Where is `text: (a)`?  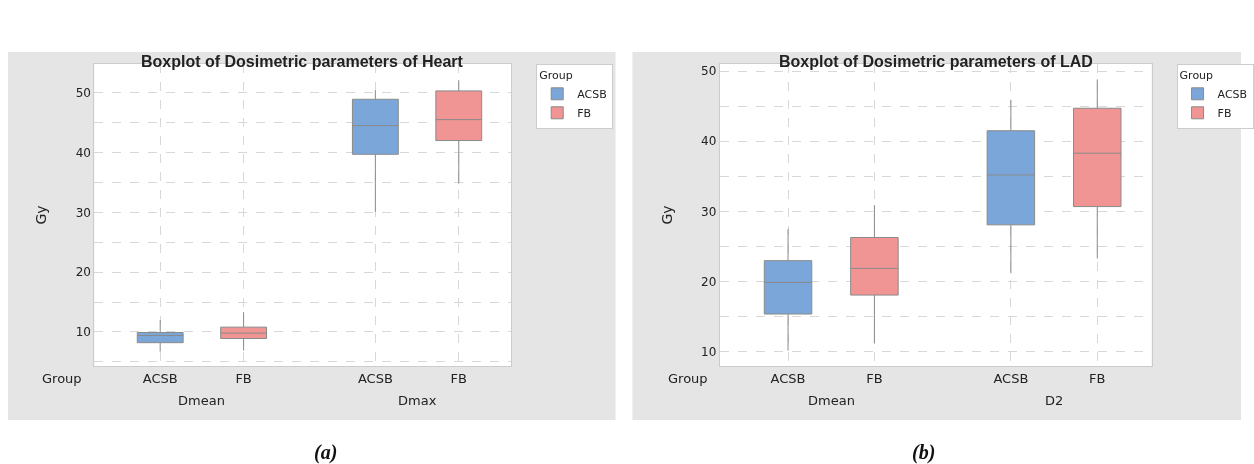
text: (a) is located at coordinates (326, 452).